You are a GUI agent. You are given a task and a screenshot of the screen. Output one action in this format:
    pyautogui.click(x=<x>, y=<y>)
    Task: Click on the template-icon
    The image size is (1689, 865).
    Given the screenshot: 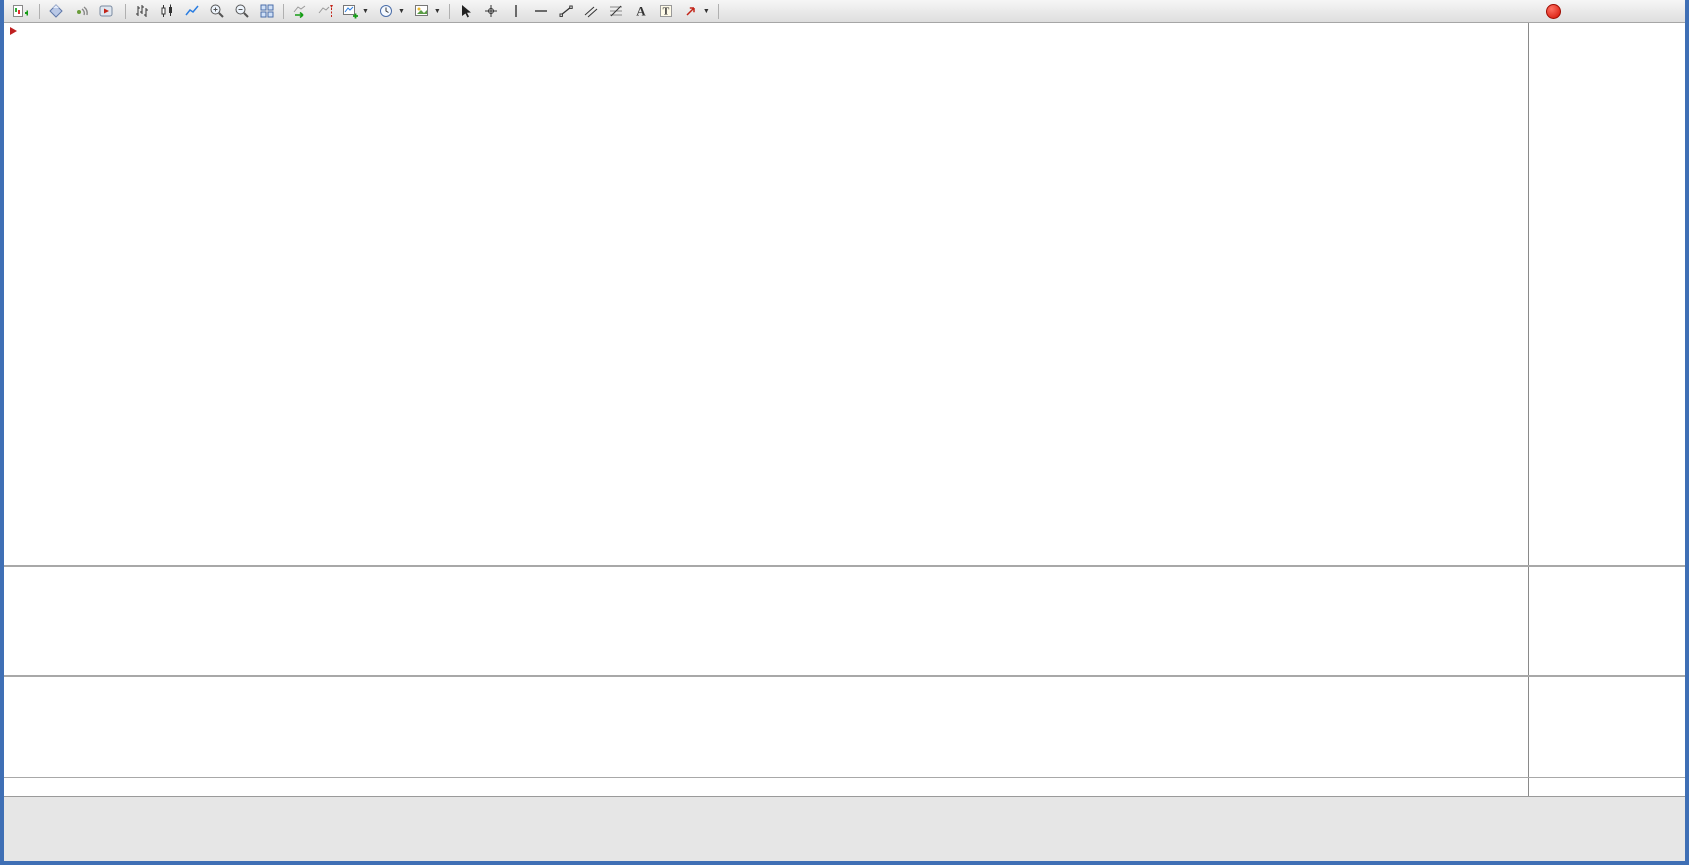 What is the action you would take?
    pyautogui.click(x=422, y=11)
    